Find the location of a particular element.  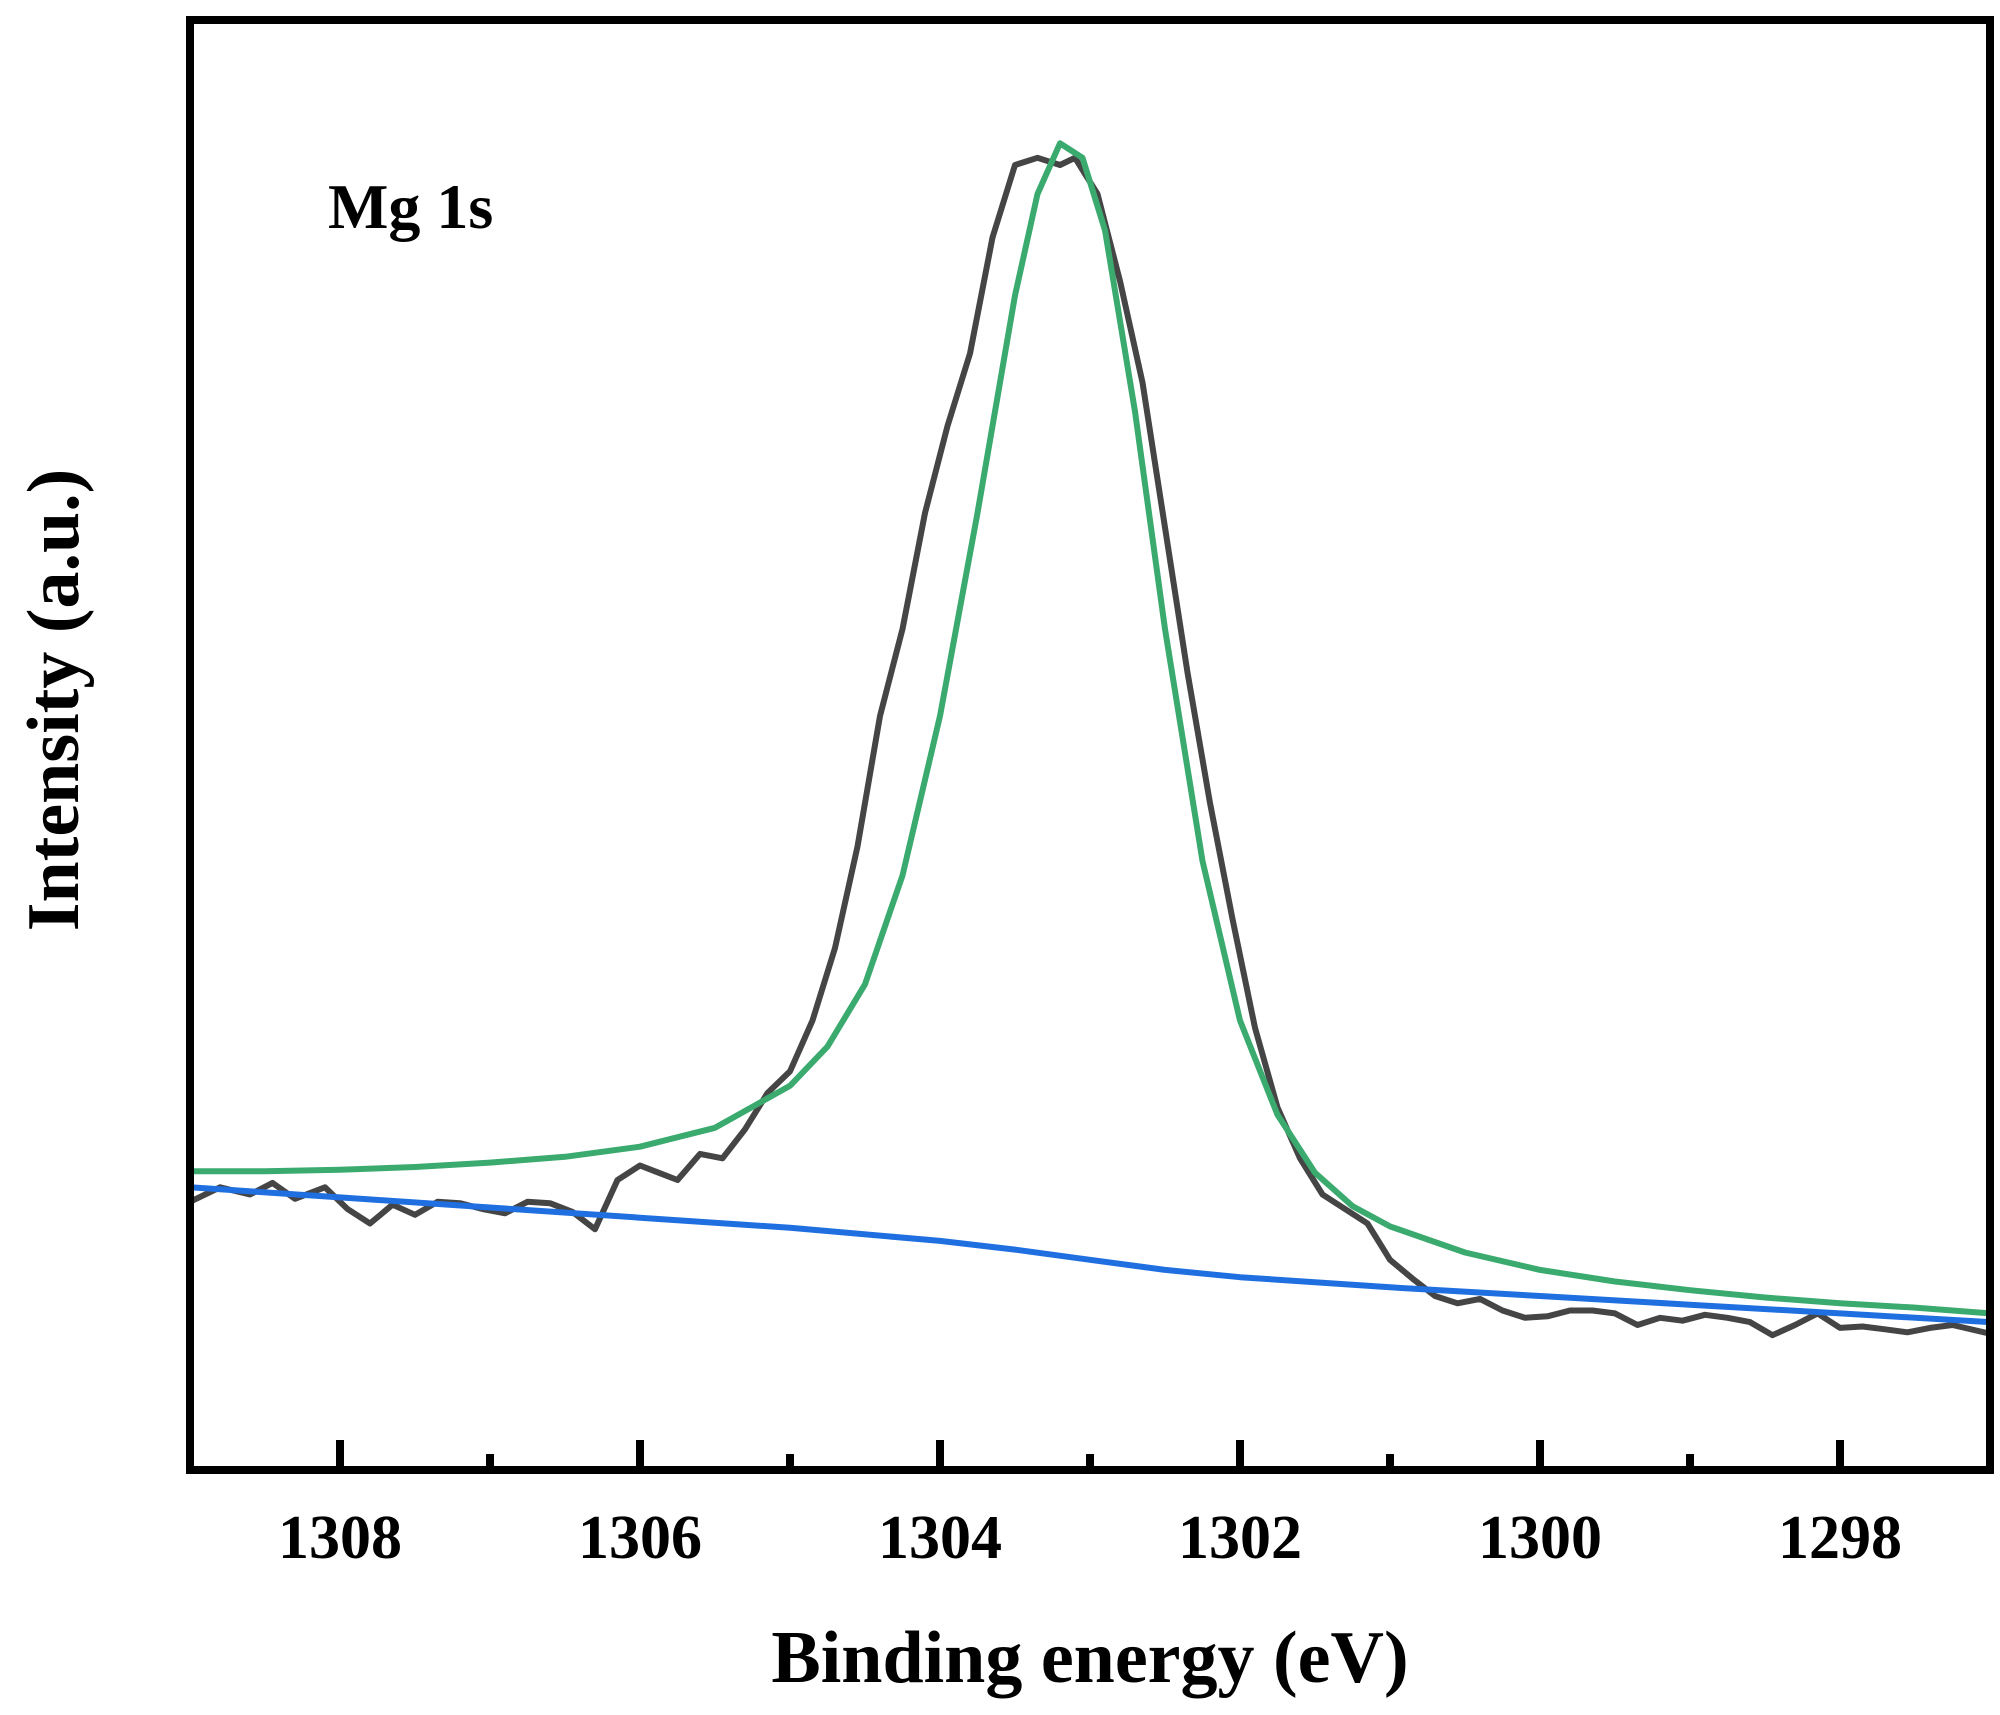

x-tick-label: 1300 is located at coordinates (1540, 1538).